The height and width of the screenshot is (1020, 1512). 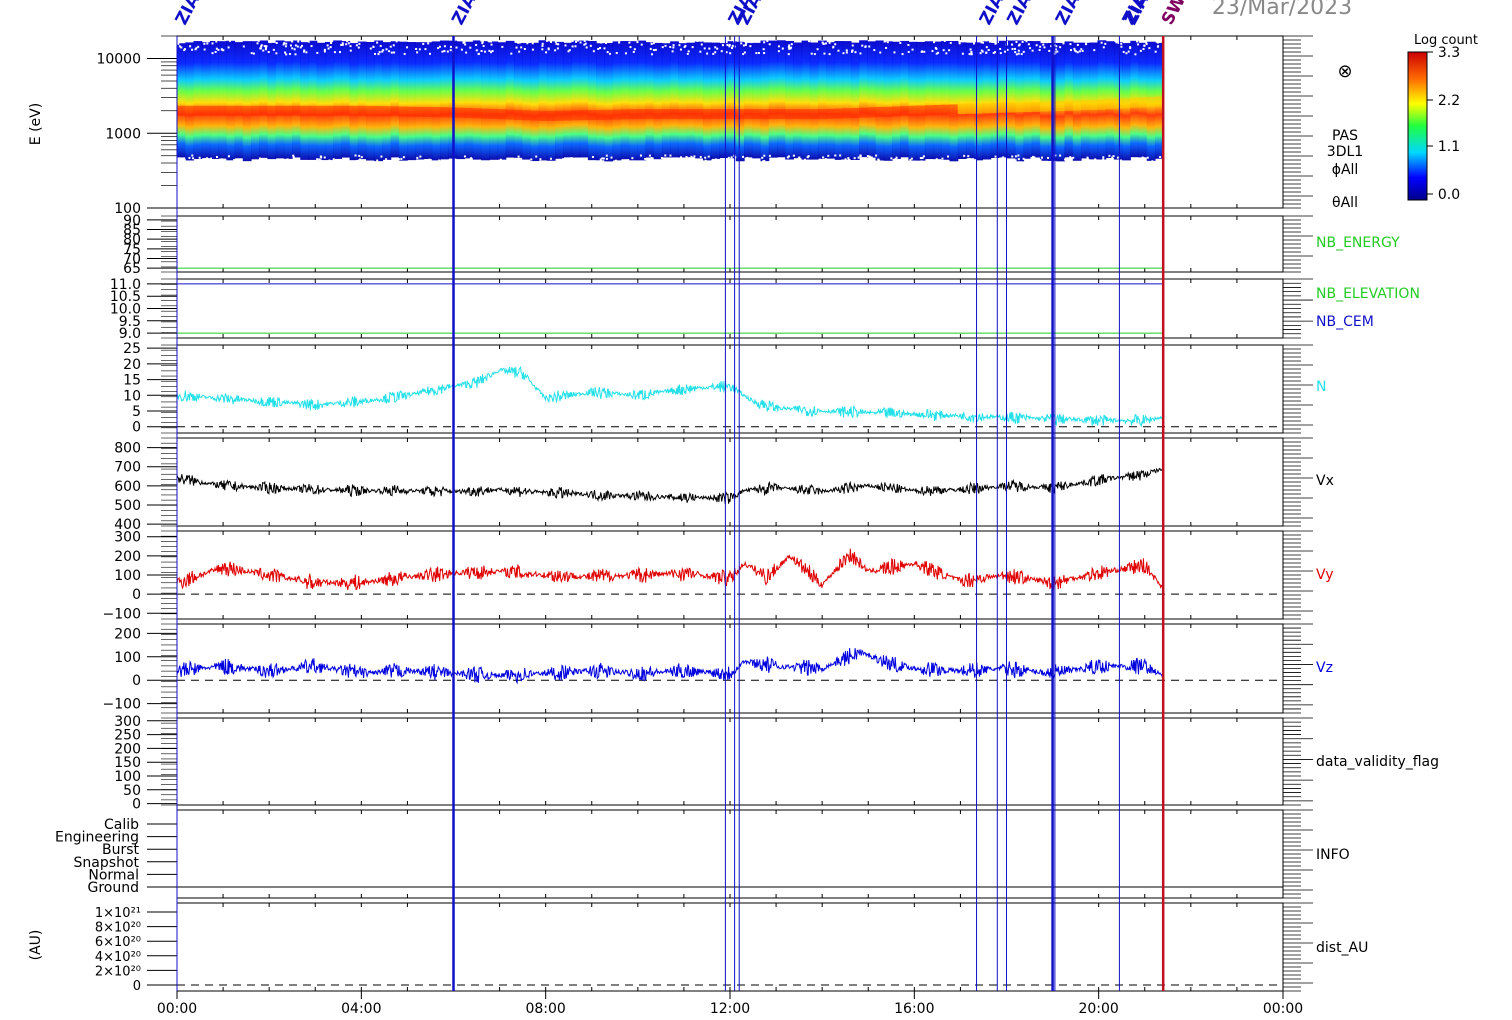 I want to click on vx-ytick-label: 500, so click(x=127, y=506).